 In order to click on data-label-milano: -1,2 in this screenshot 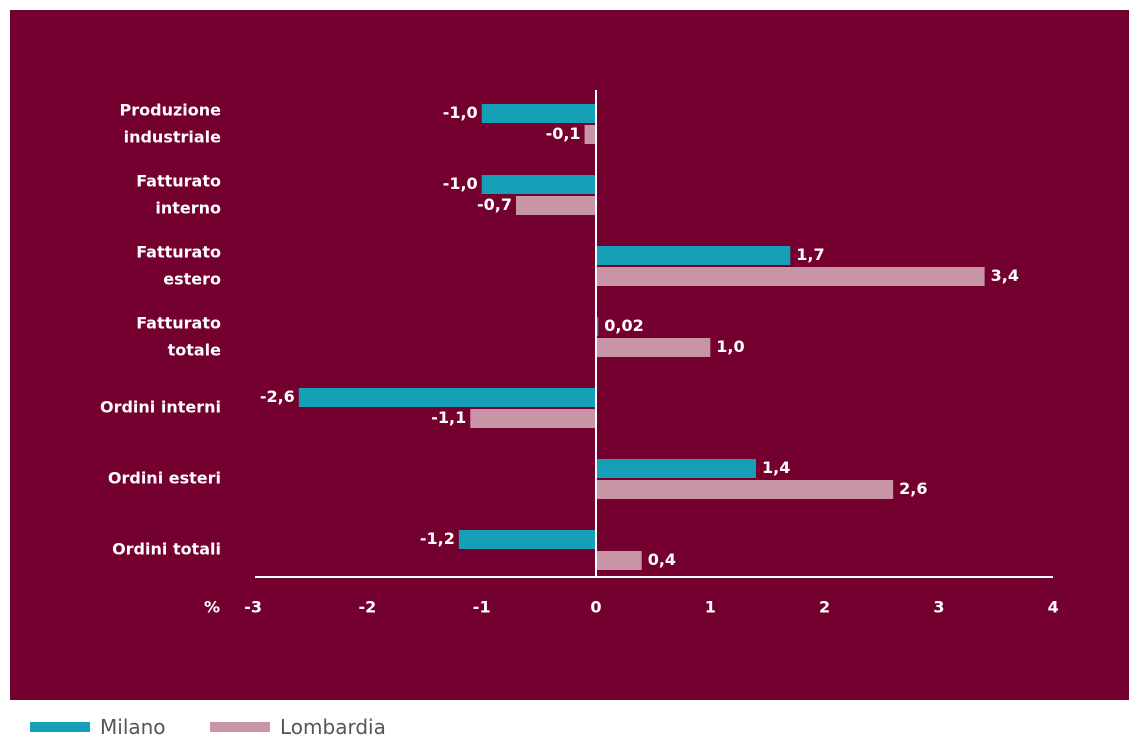, I will do `click(437, 538)`.